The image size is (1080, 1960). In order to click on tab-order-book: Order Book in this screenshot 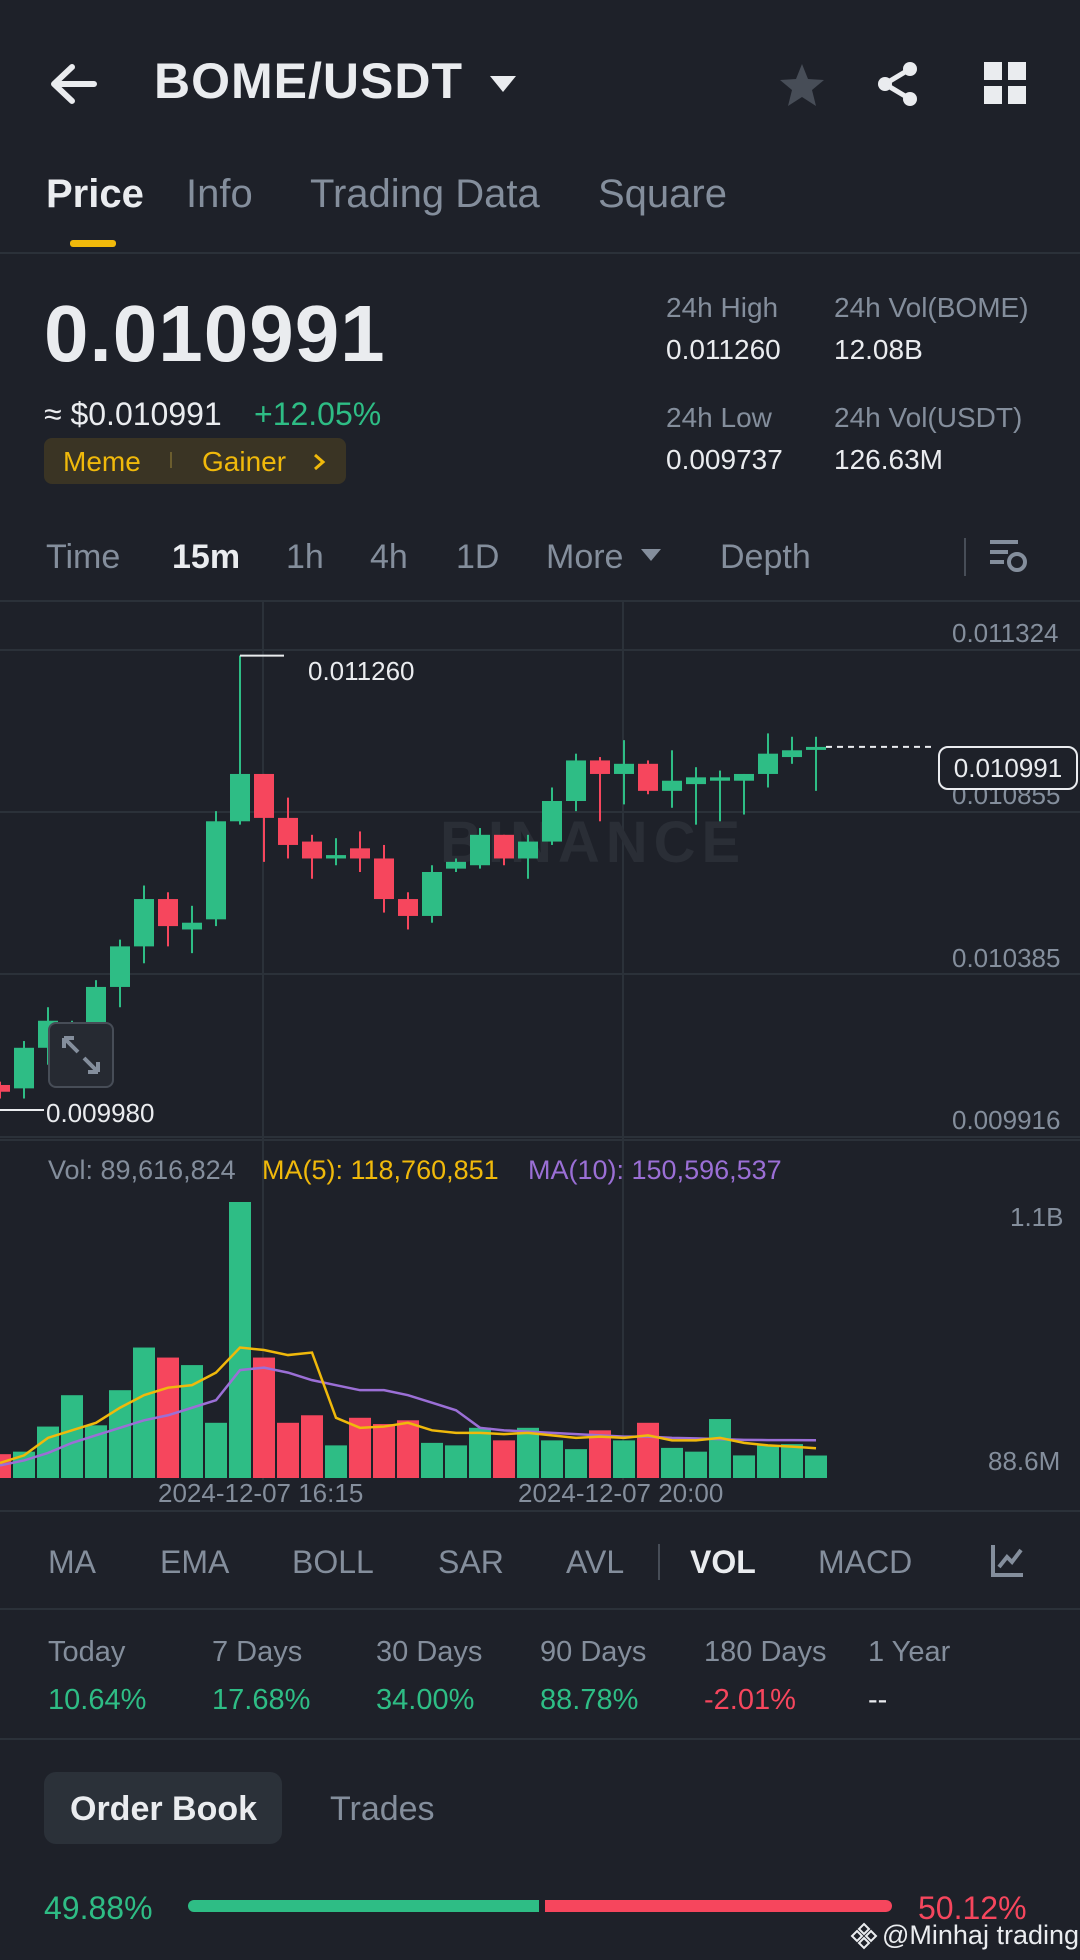, I will do `click(164, 1809)`.